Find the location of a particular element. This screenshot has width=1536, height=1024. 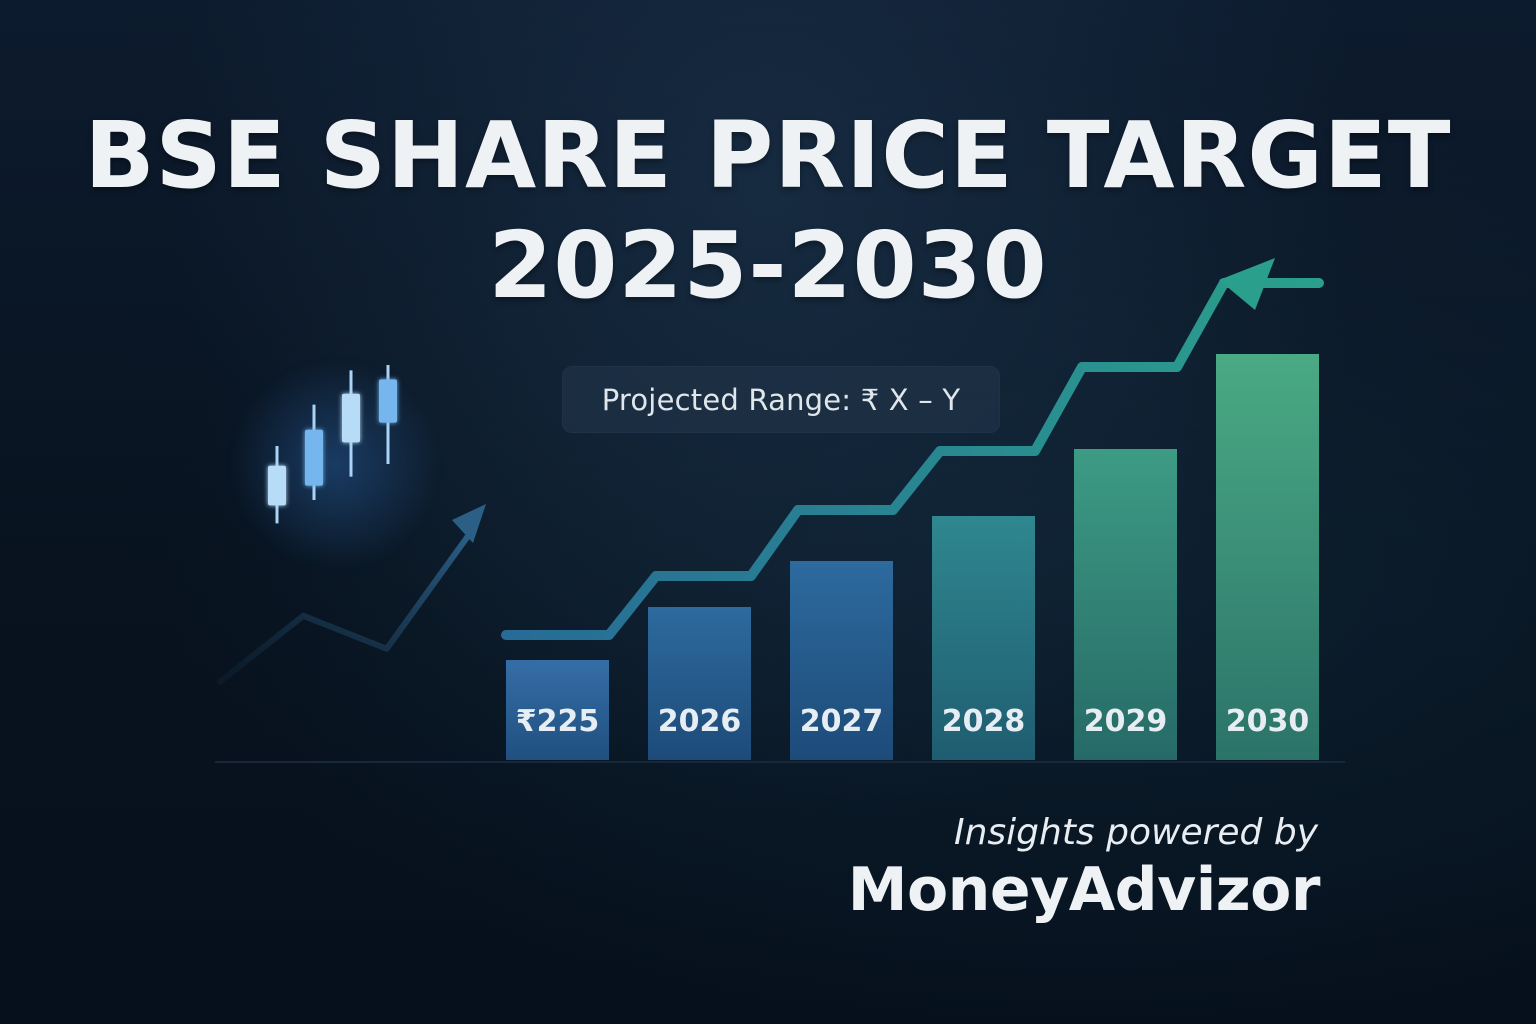

bar-label-0: ₹225 is located at coordinates (558, 721).